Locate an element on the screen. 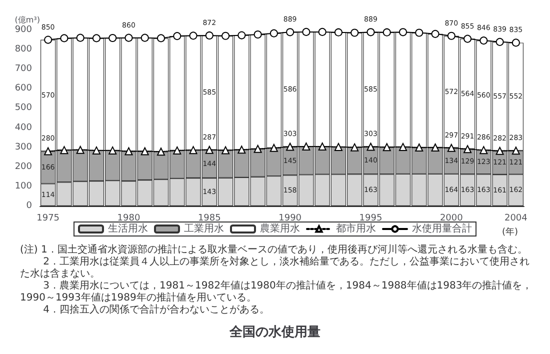 This screenshot has height=354, width=550. legend-label: 生活用水 is located at coordinates (128, 228).